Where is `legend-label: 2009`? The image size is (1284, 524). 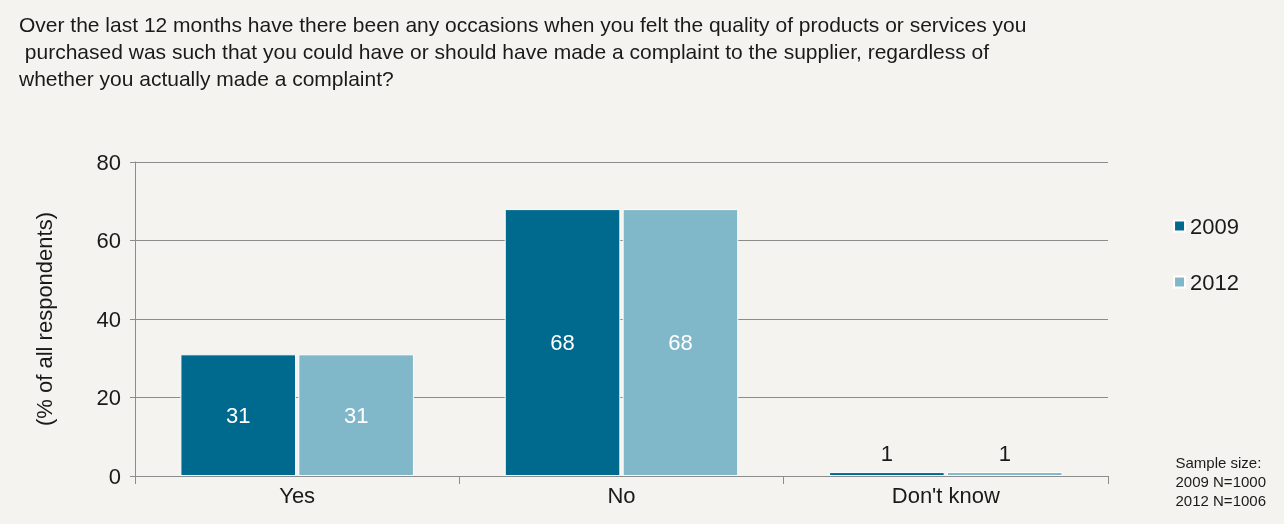 legend-label: 2009 is located at coordinates (1215, 226).